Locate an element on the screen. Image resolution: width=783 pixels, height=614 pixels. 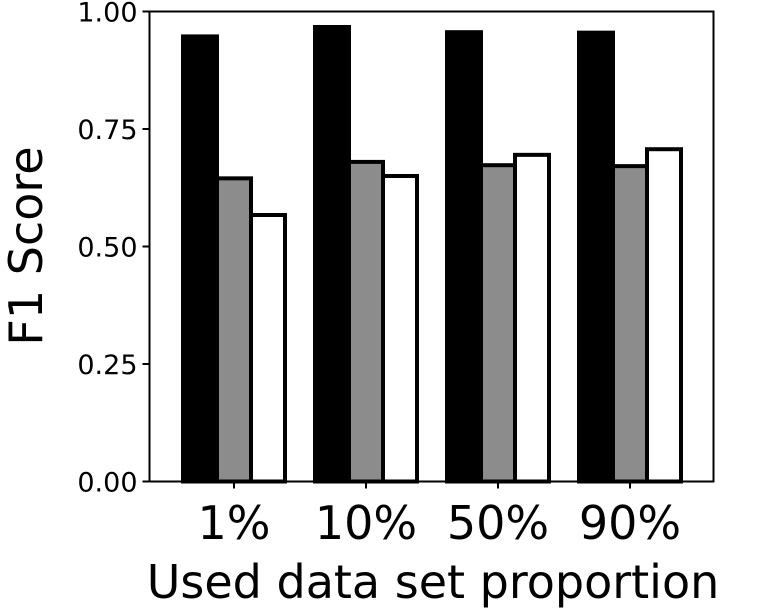
x-tick-label: 1% is located at coordinates (234, 523).